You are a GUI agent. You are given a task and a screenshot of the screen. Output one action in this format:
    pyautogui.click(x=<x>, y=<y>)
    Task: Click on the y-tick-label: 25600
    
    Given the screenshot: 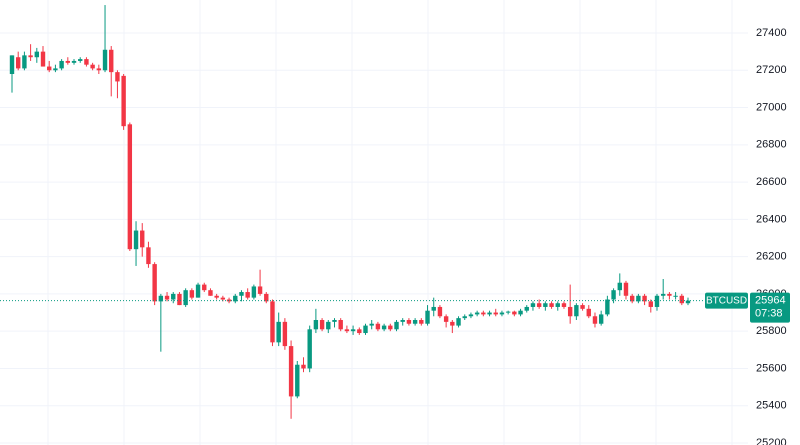 What is the action you would take?
    pyautogui.click(x=771, y=368)
    